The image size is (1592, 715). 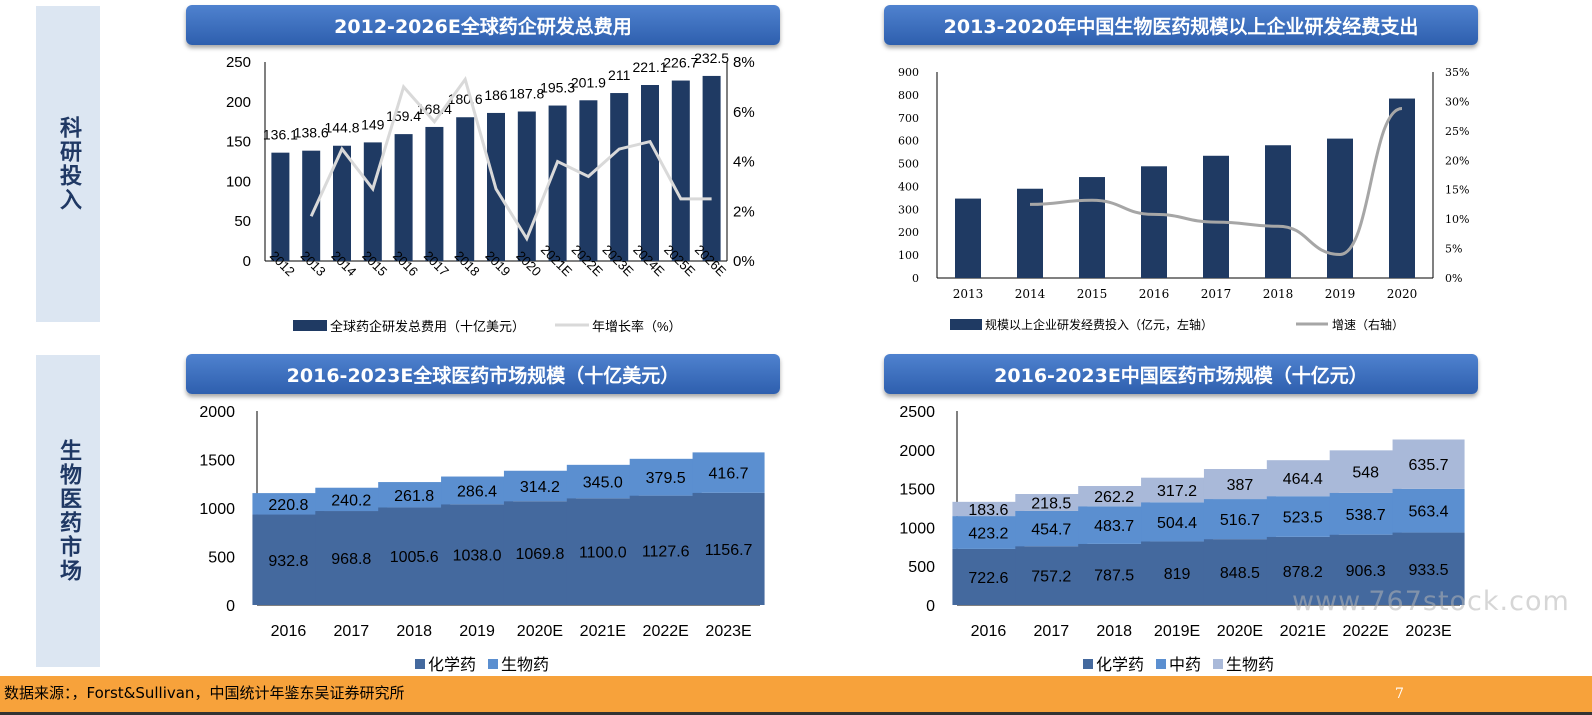 I want to click on c4-data-label: 454.7, so click(x=1051, y=530).